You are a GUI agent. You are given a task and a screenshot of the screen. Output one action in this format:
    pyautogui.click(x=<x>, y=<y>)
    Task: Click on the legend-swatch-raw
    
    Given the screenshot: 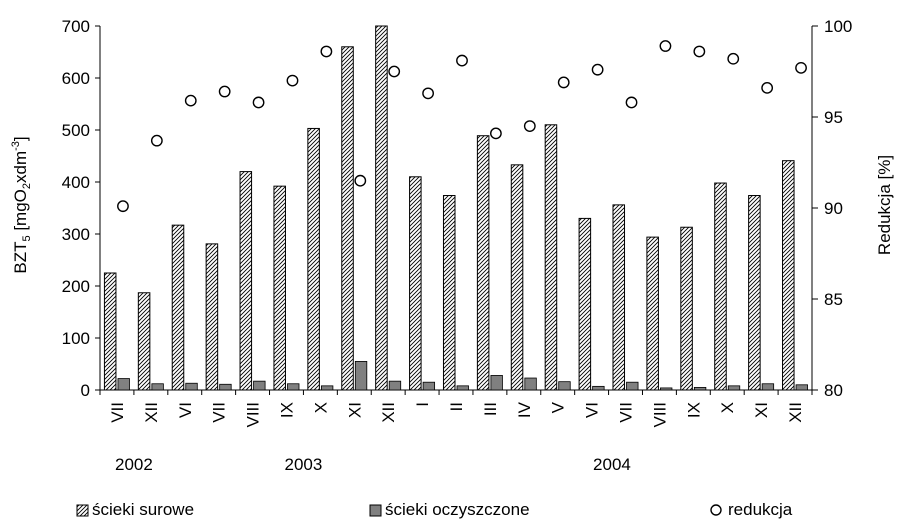 What is the action you would take?
    pyautogui.click(x=82, y=510)
    